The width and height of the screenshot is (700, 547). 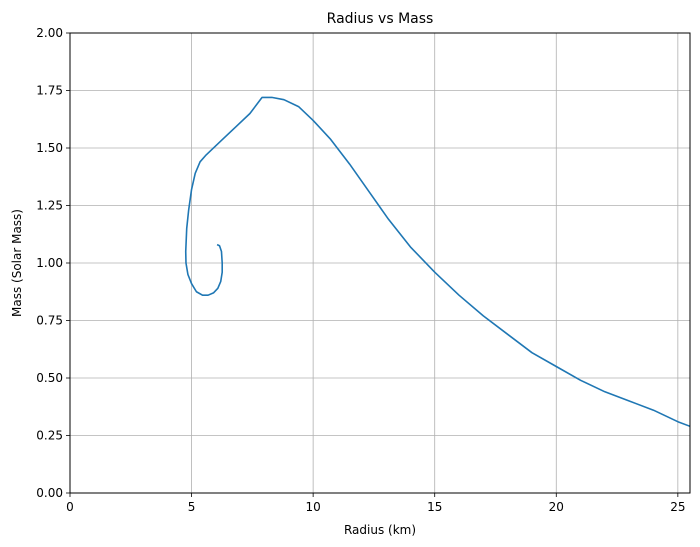 I want to click on y-tick-label: 1.75, so click(x=49, y=91).